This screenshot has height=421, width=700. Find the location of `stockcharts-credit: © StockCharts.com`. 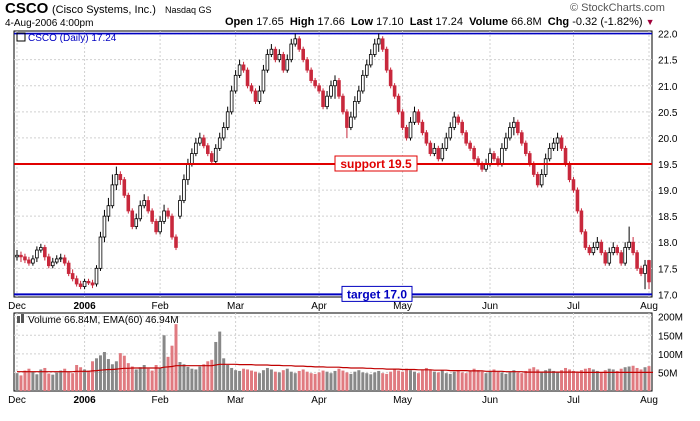

stockcharts-credit: © StockCharts.com is located at coordinates (617, 8).